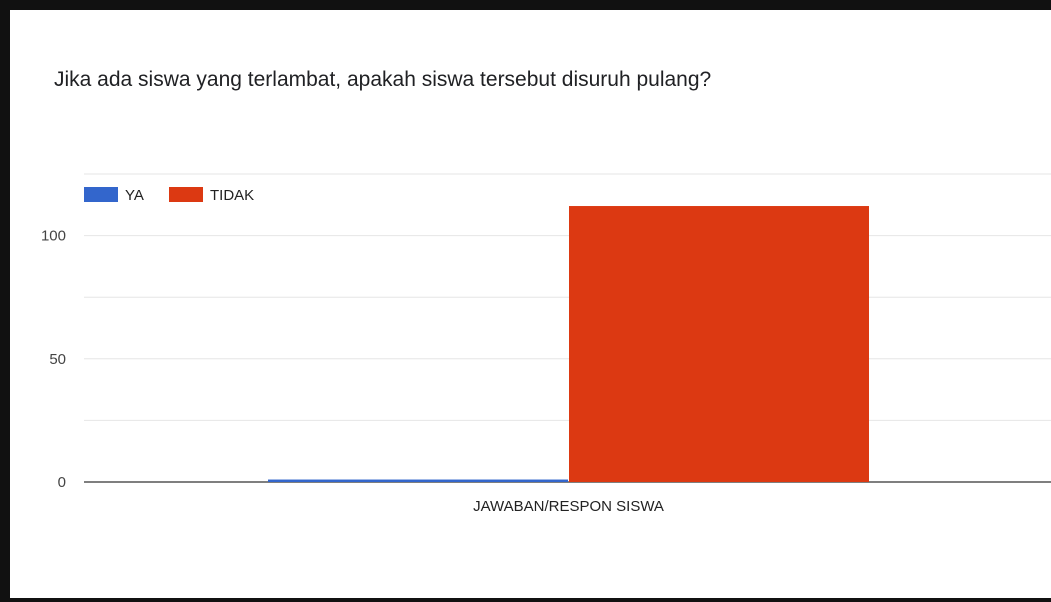 The image size is (1051, 602). Describe the element at coordinates (418, 480) in the screenshot. I see `bar-ya` at that location.